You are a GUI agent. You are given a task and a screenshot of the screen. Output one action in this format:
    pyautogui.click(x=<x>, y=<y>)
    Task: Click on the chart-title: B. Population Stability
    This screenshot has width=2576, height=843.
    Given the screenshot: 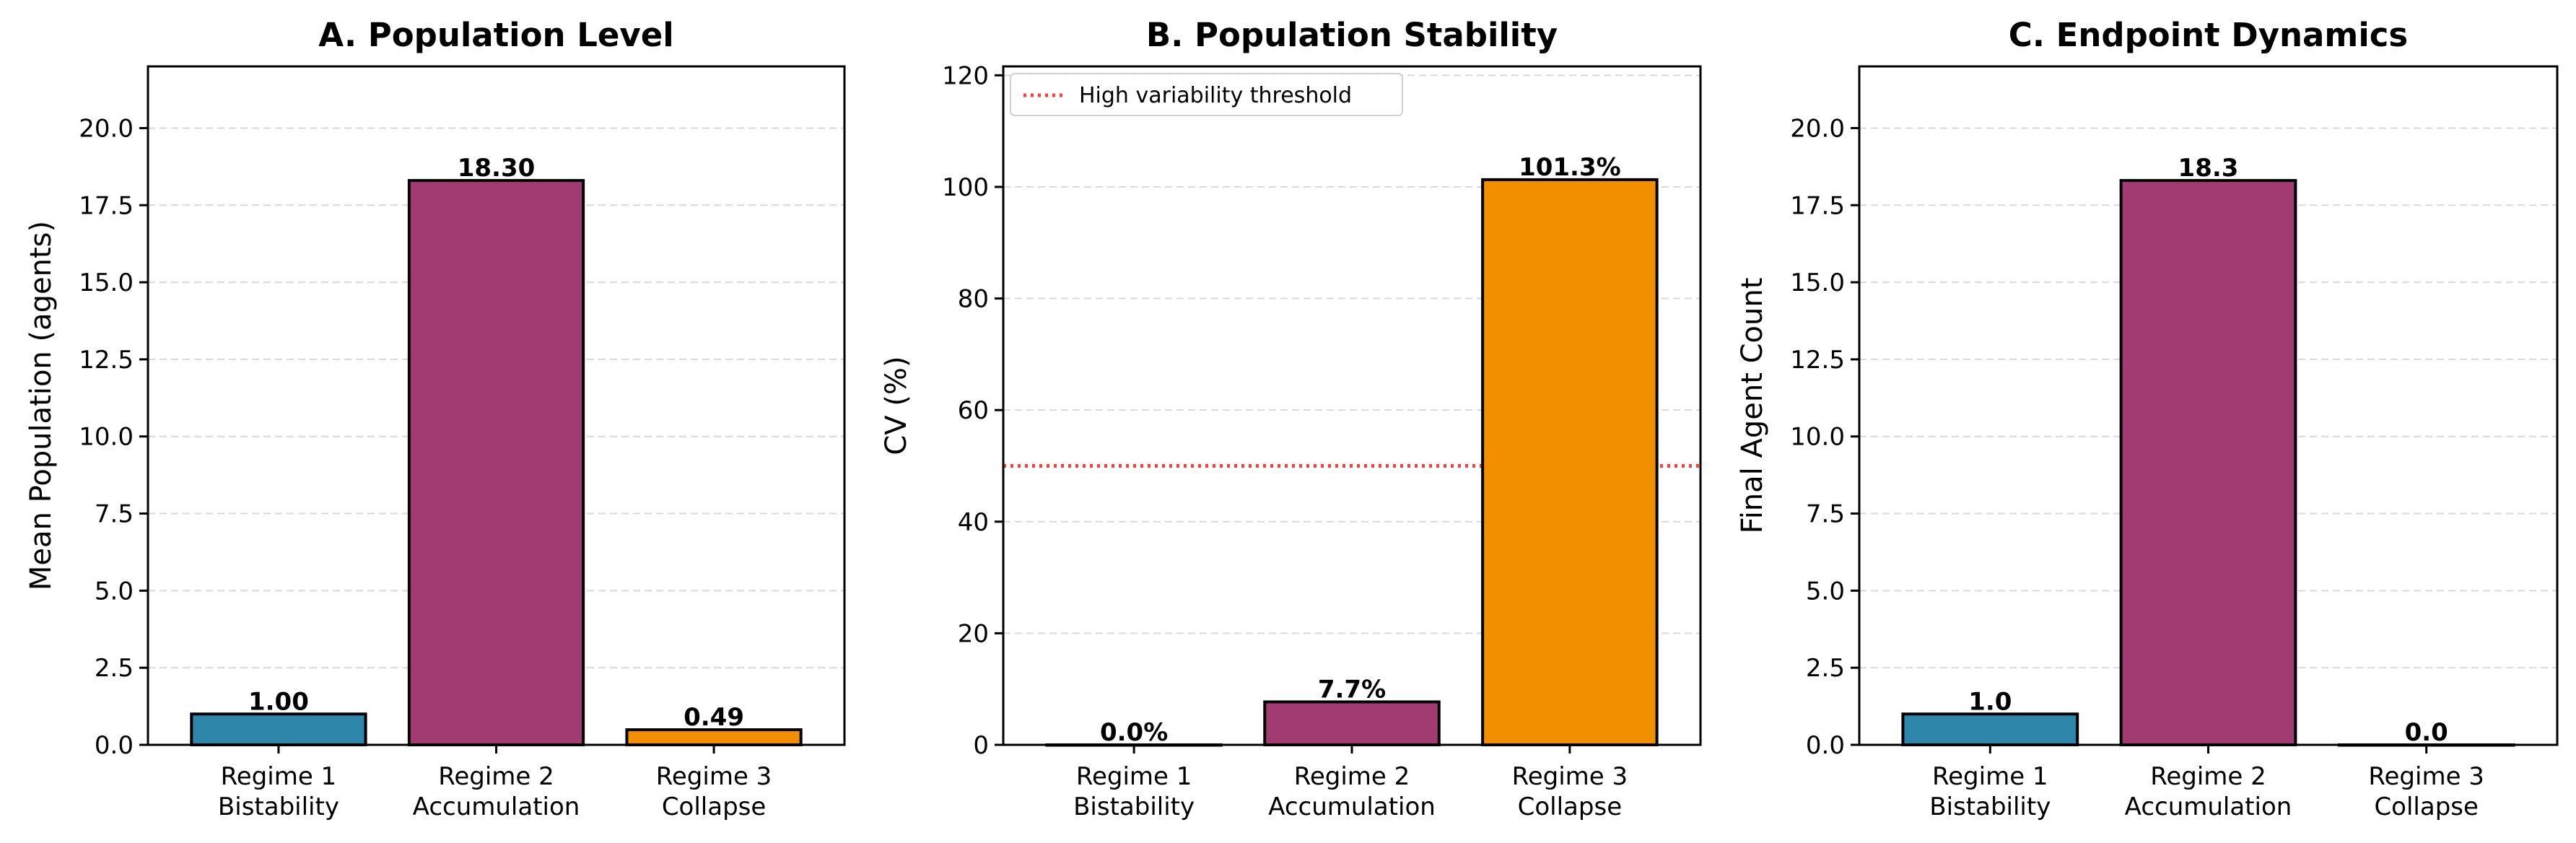 What is the action you would take?
    pyautogui.click(x=1352, y=35)
    